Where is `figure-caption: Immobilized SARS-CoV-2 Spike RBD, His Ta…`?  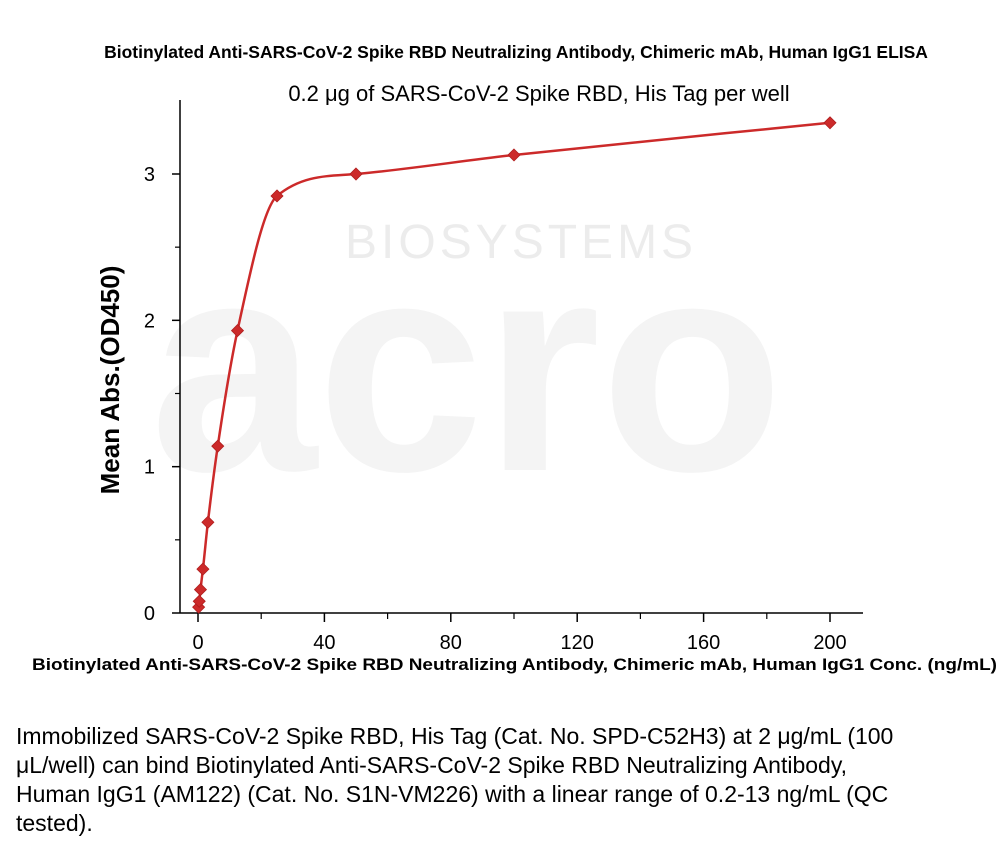 figure-caption: Immobilized SARS-CoV-2 Spike RBD, His Ta… is located at coordinates (455, 779).